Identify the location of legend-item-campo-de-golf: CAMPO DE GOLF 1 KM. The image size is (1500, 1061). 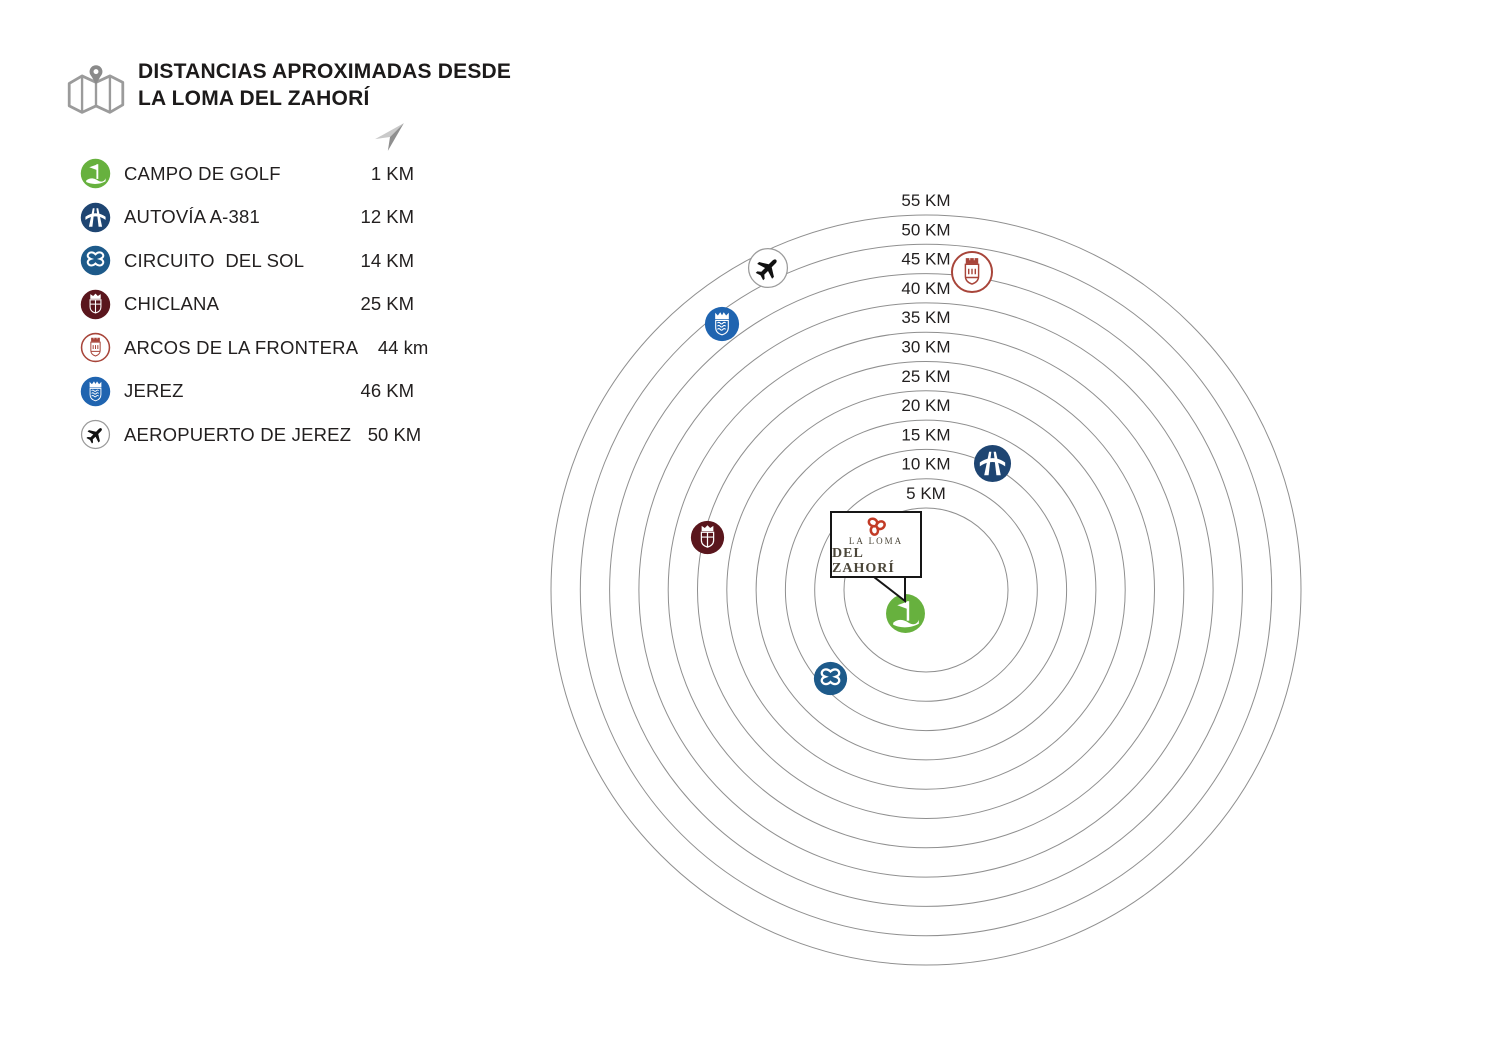
(247, 174).